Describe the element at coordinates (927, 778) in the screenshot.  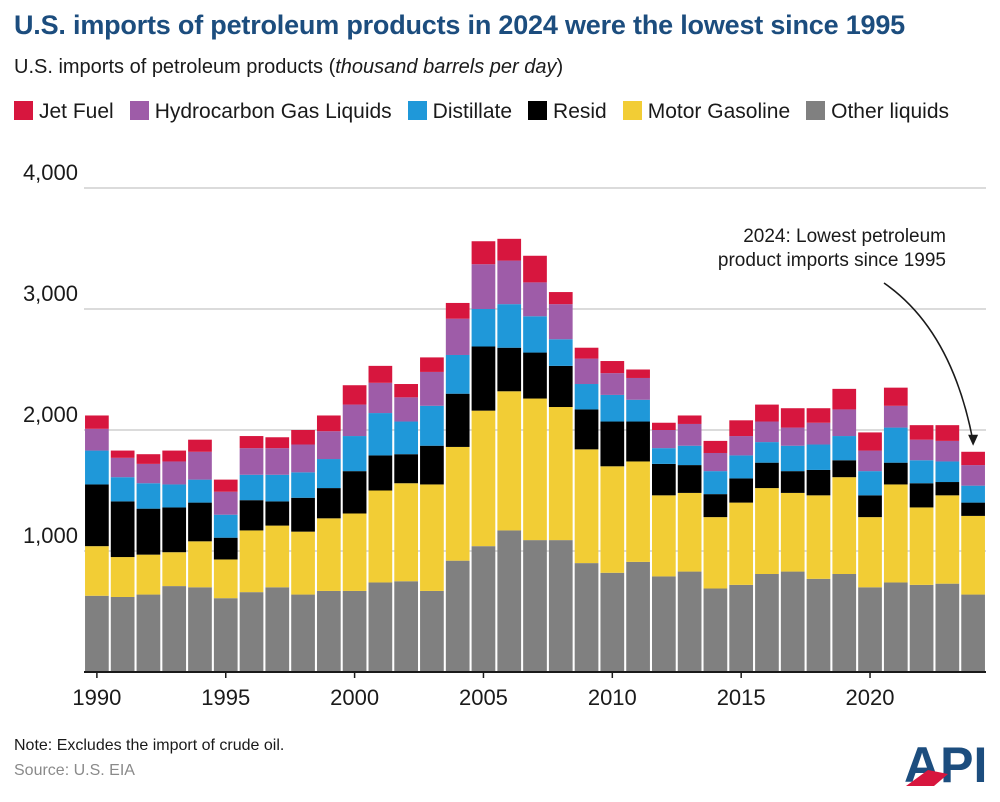
I see `api-logo-swoosh` at that location.